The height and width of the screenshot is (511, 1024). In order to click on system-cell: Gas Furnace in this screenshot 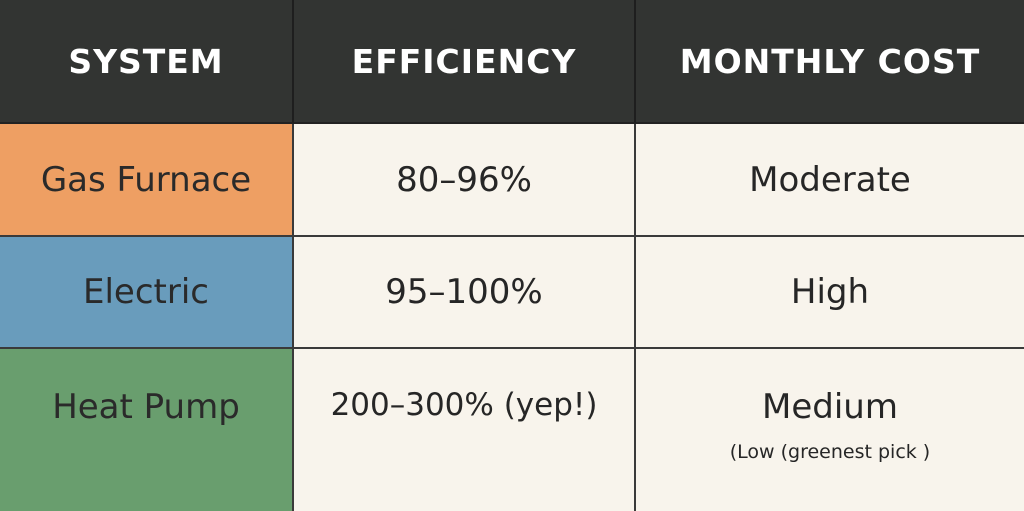, I will do `click(147, 180)`.